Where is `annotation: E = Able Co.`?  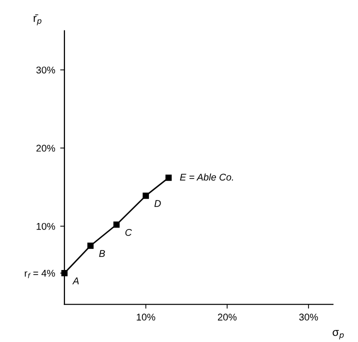
annotation: E = Able Co. is located at coordinates (206, 177).